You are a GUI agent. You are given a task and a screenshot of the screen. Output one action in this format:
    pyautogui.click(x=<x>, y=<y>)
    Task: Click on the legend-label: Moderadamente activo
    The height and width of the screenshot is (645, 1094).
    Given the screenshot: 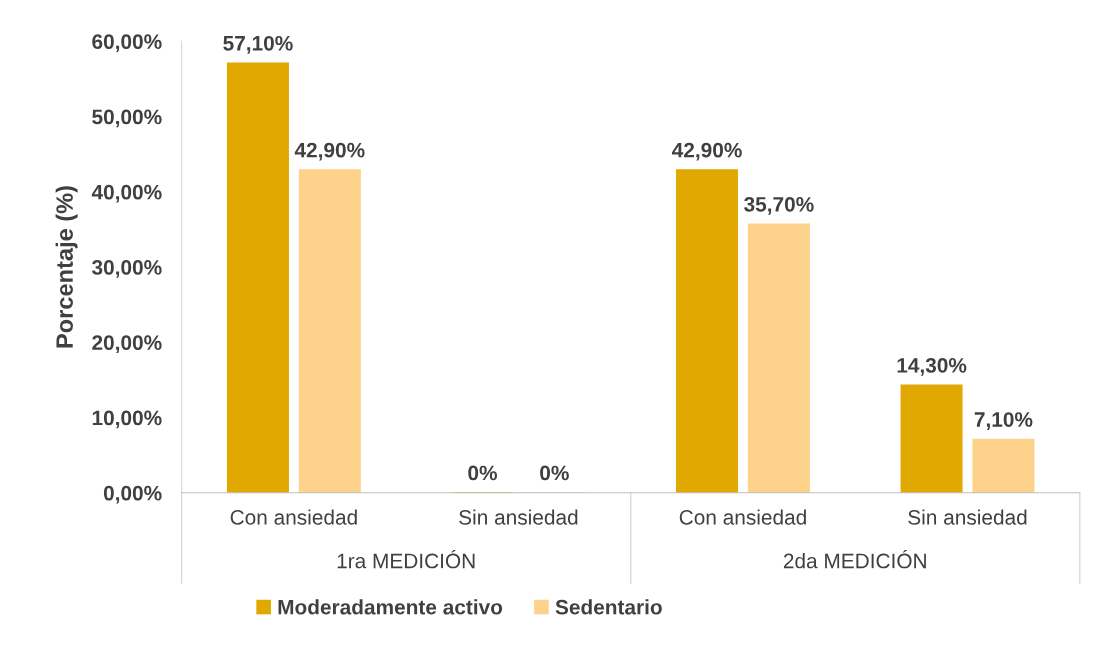 What is the action you would take?
    pyautogui.click(x=390, y=607)
    